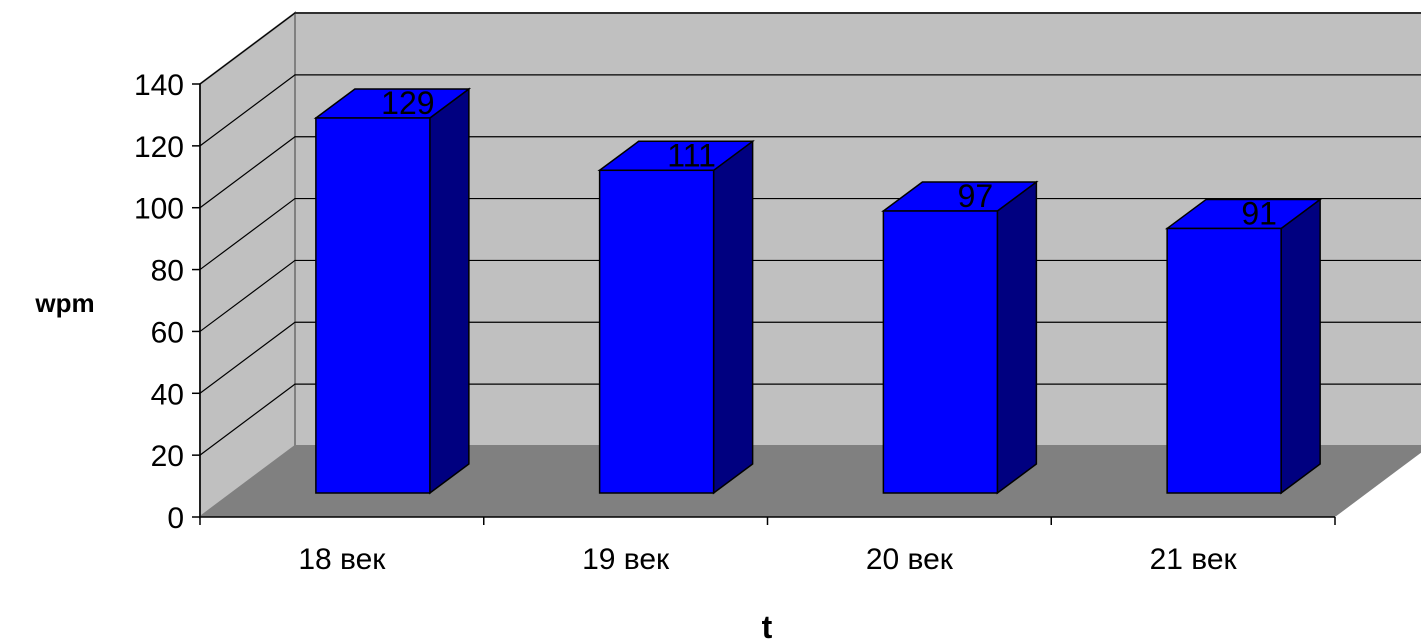 This screenshot has height=641, width=1421. I want to click on data-labels: 129 111 97 91, so click(829, 158).